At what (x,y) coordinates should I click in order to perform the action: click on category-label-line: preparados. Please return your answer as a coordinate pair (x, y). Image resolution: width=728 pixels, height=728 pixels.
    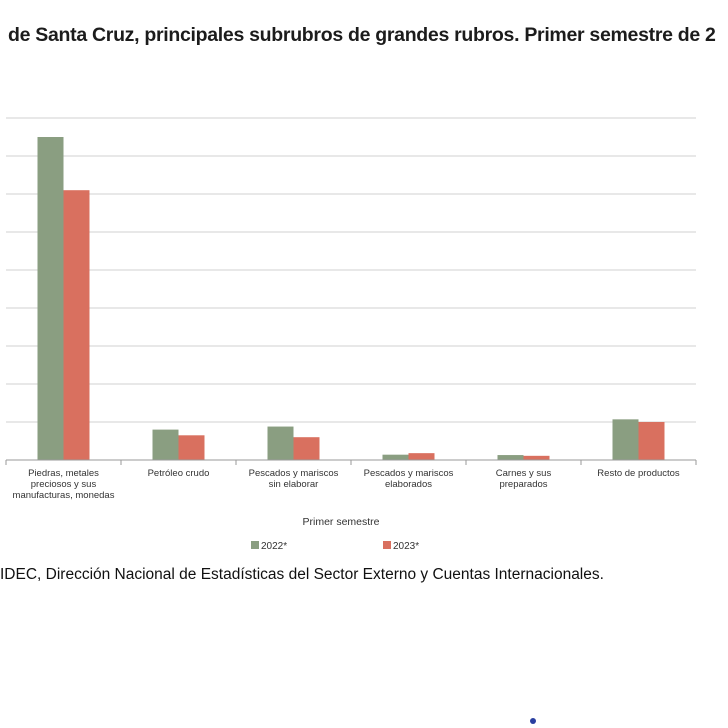
    Looking at the image, I should click on (523, 484).